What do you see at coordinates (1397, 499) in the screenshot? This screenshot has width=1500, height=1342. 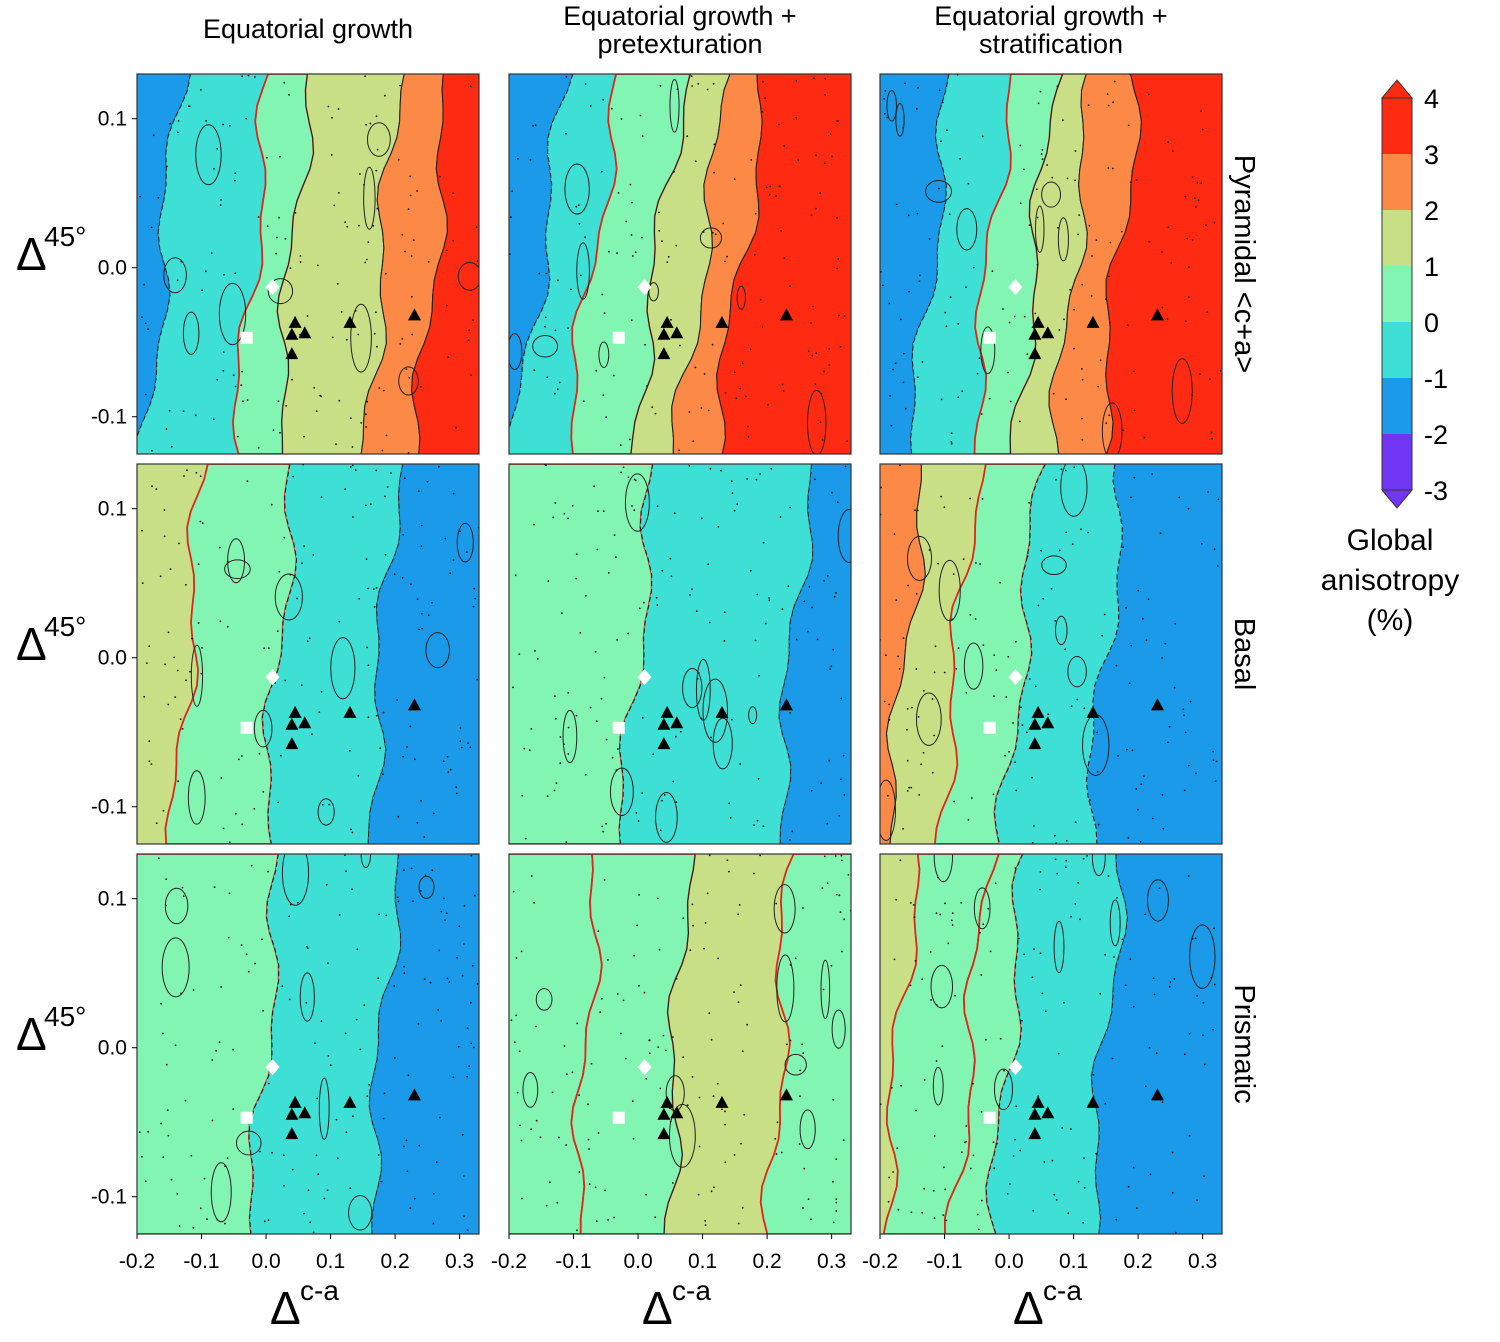 I see `colorbar-bottom-extend` at bounding box center [1397, 499].